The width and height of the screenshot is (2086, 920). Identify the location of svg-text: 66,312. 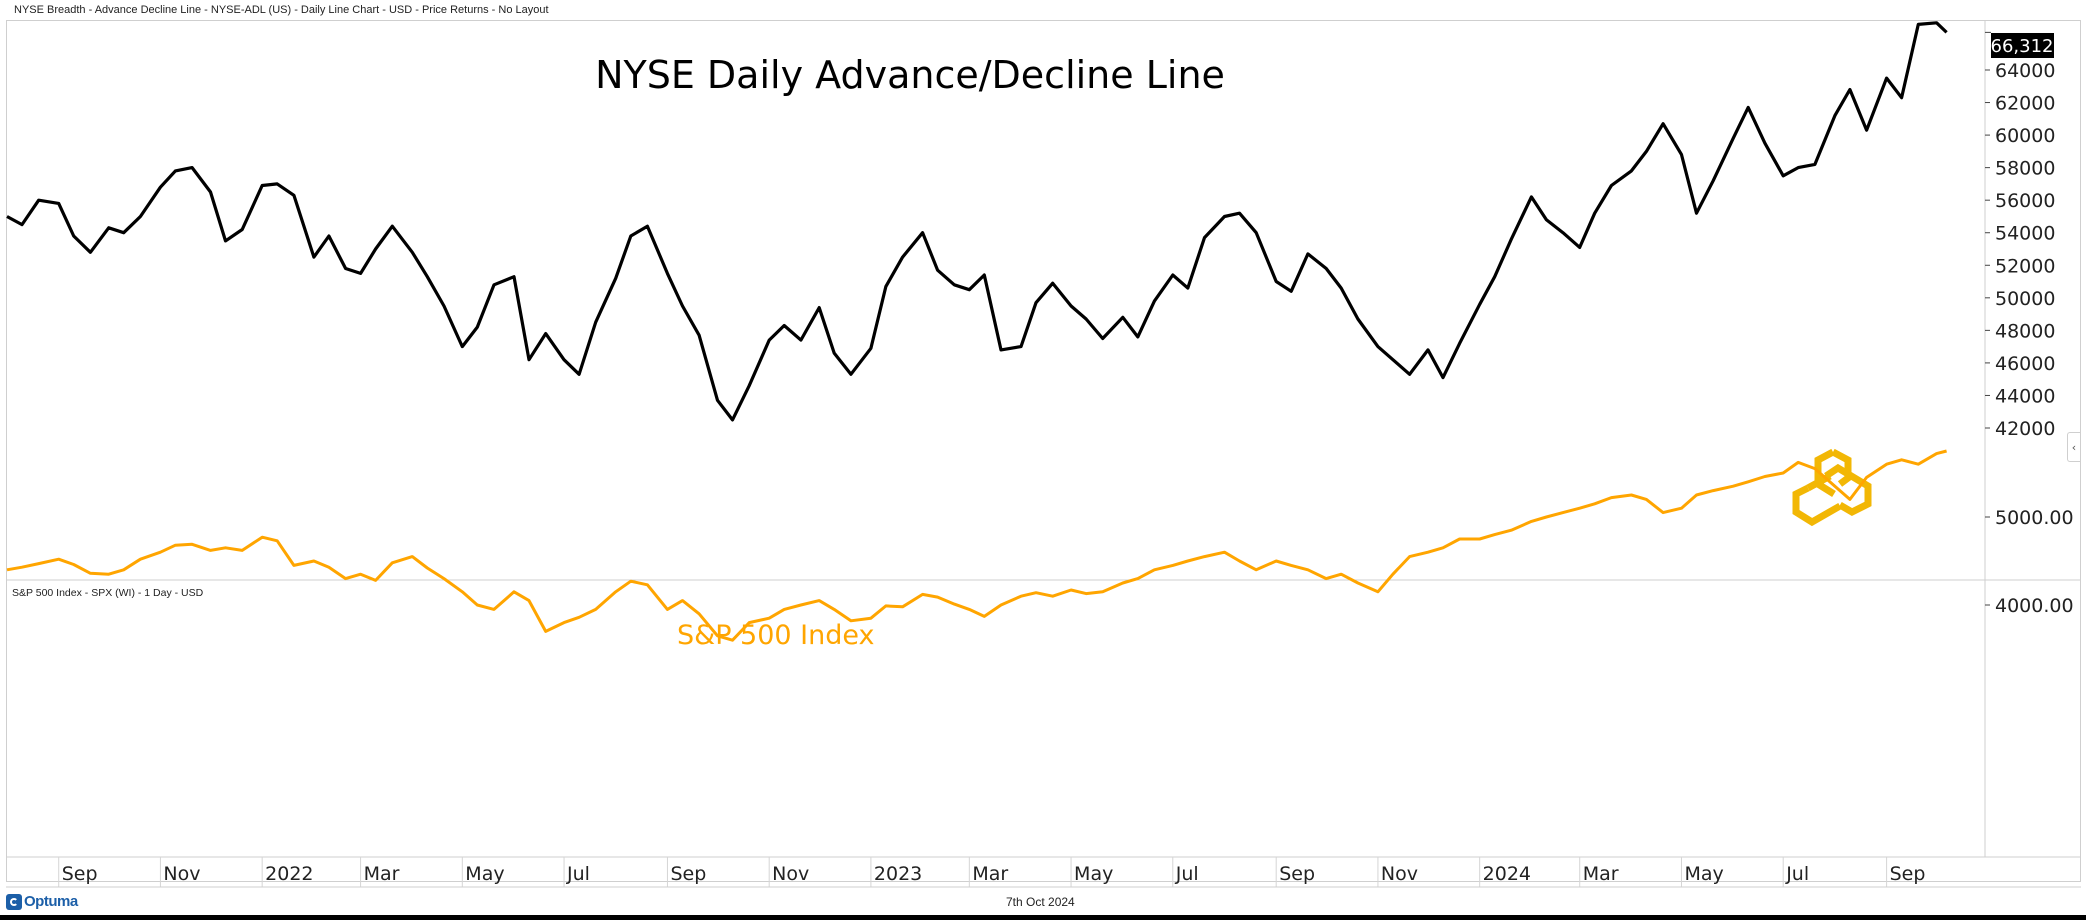
(2022, 46).